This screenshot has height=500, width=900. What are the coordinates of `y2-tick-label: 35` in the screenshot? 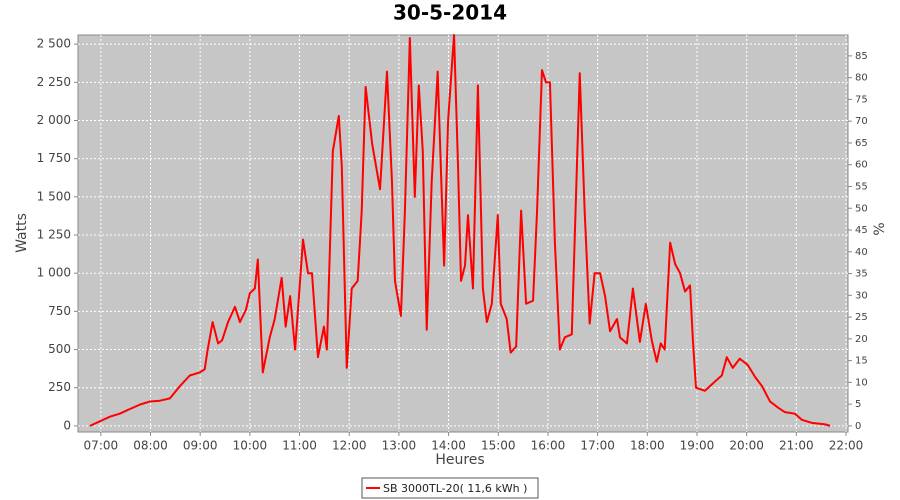 It's located at (861, 274).